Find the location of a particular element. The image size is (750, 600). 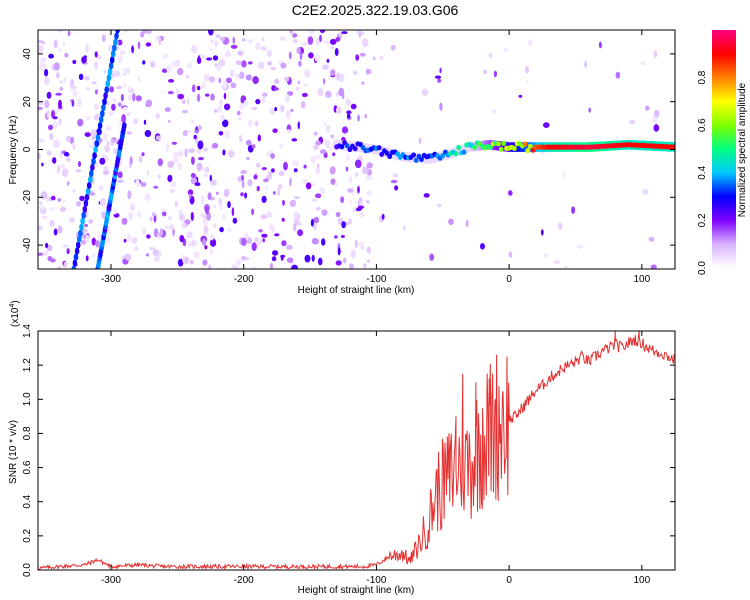

x-tick-label: 100 is located at coordinates (641, 279).